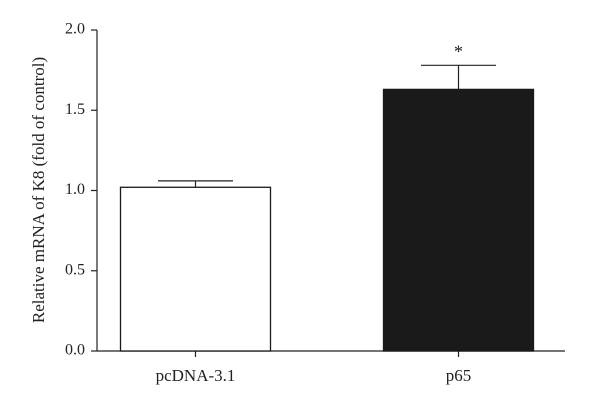 Image resolution: width=600 pixels, height=411 pixels. Describe the element at coordinates (195, 269) in the screenshot. I see `bar` at that location.